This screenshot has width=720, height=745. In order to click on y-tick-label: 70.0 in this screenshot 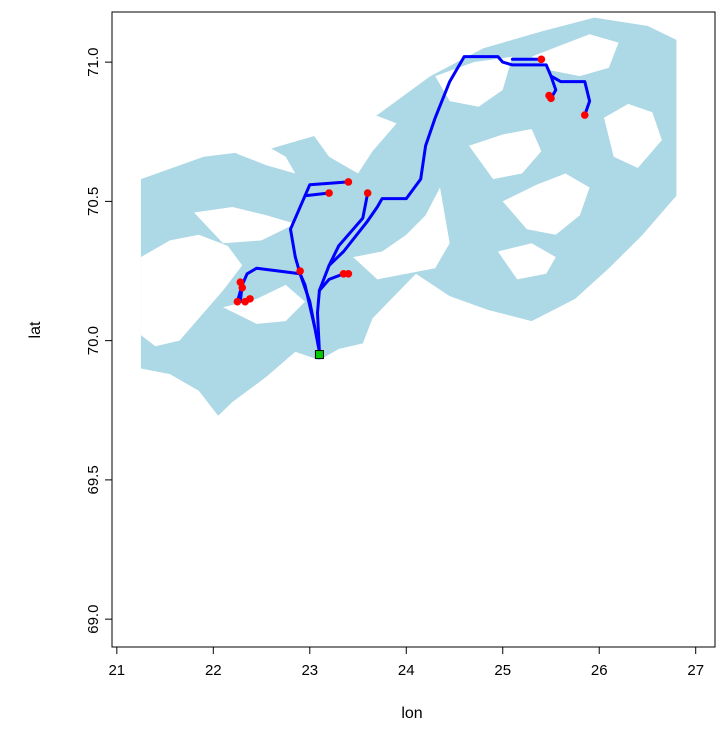, I will do `click(93, 340)`.